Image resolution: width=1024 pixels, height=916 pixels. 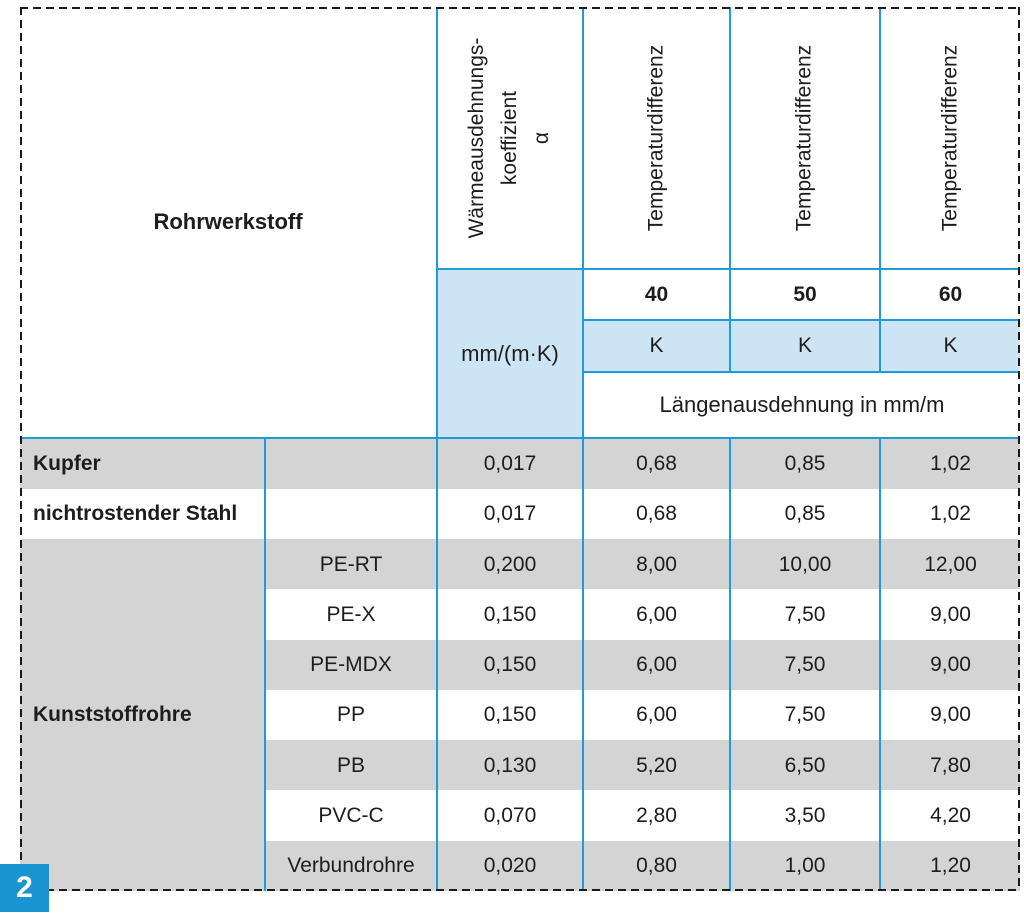 I want to click on coeff-header-cell: Wärmeausdehnungs- koeffizient α, so click(x=510, y=139).